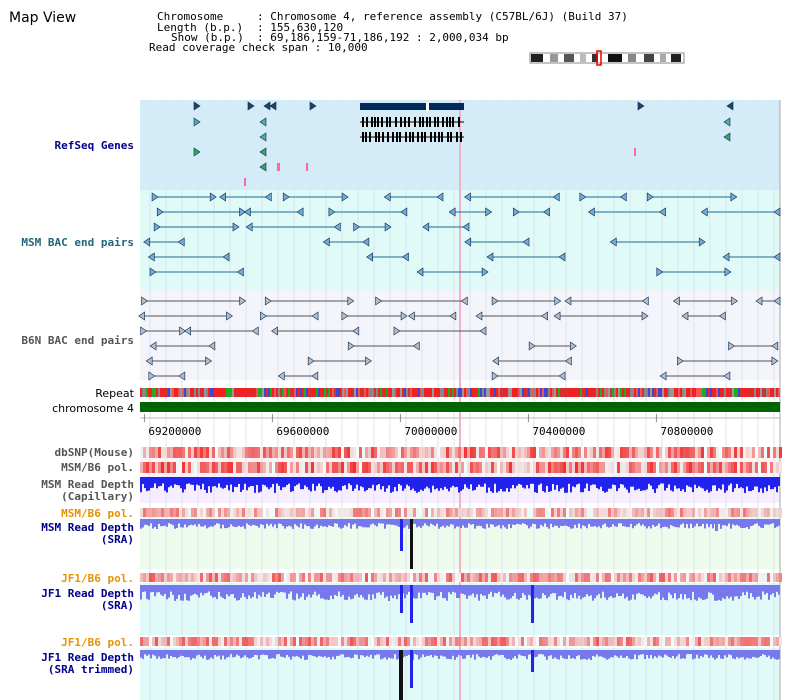  What do you see at coordinates (87, 527) in the screenshot?
I see `msm-depth-sra-label-1: MSM Read Depth` at bounding box center [87, 527].